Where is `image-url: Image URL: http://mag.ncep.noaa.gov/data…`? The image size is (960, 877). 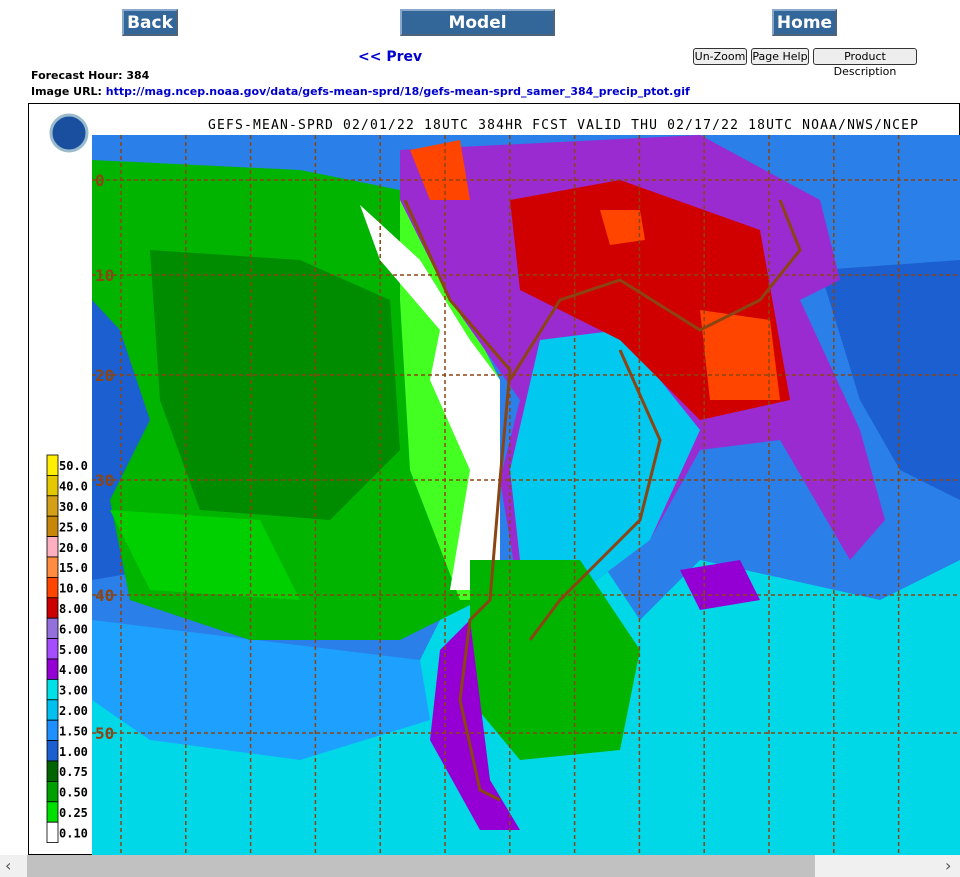 image-url: Image URL: http://mag.ncep.noaa.gov/data… is located at coordinates (360, 91).